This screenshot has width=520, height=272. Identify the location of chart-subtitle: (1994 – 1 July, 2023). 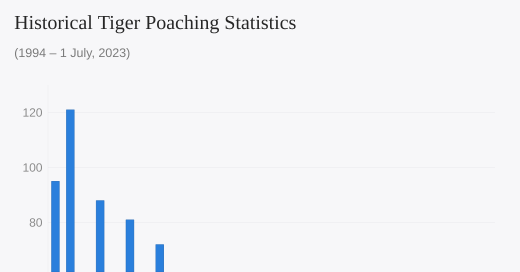
(72, 54).